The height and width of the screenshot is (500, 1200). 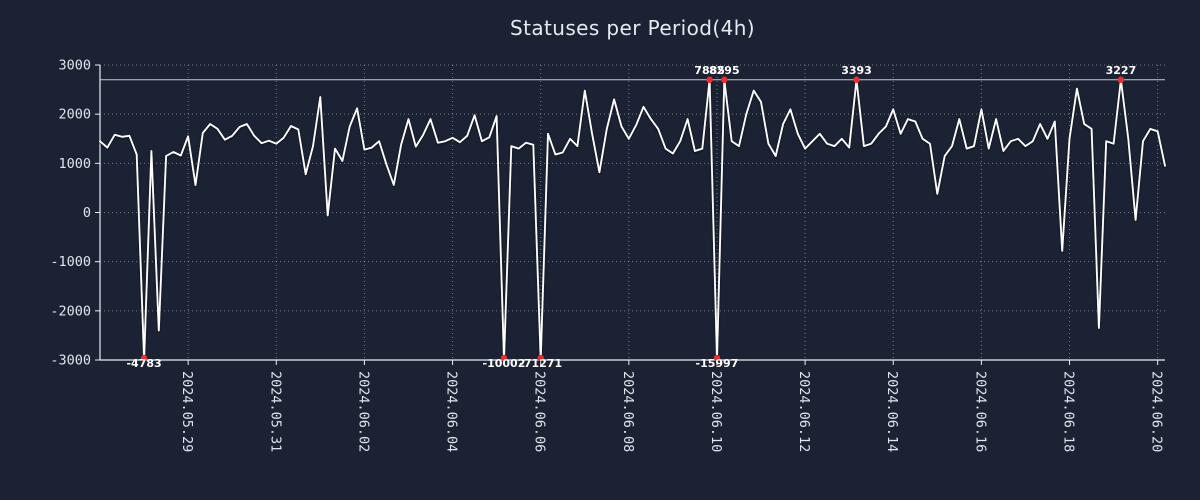 I want to click on y-tick-label: 3000, so click(x=74, y=66).